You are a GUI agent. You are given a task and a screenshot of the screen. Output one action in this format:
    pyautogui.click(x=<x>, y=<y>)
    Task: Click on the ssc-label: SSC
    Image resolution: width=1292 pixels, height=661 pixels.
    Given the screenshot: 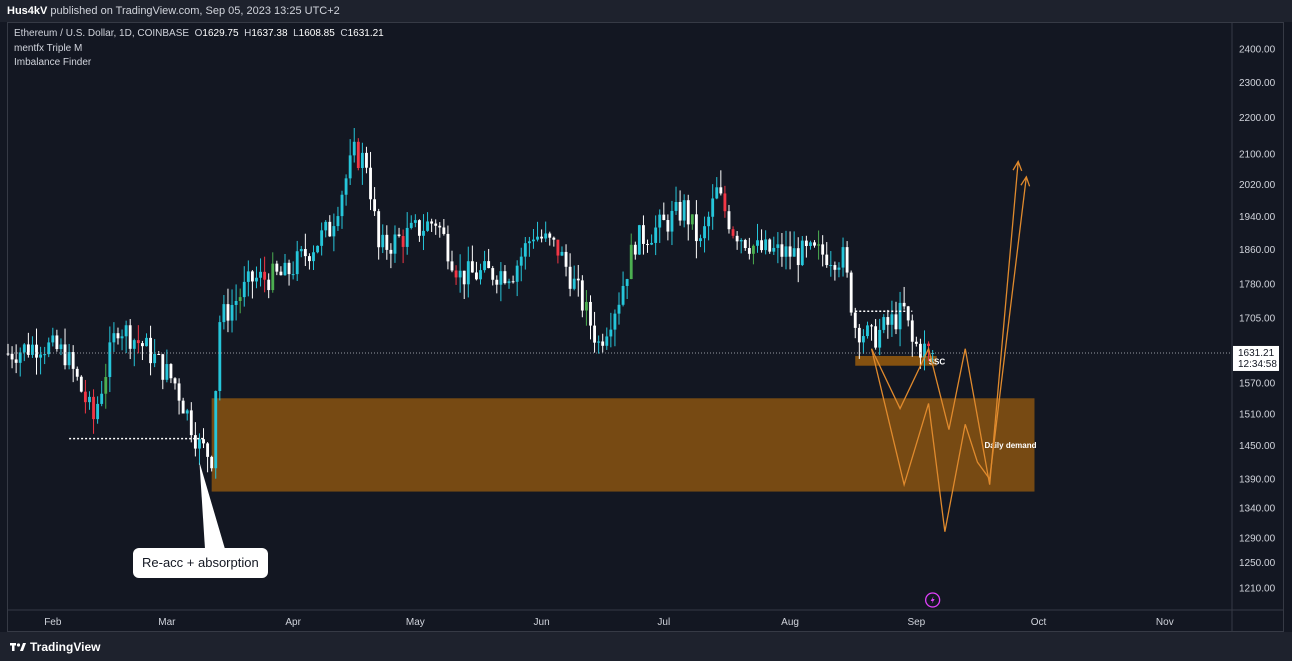 What is the action you would take?
    pyautogui.click(x=937, y=362)
    